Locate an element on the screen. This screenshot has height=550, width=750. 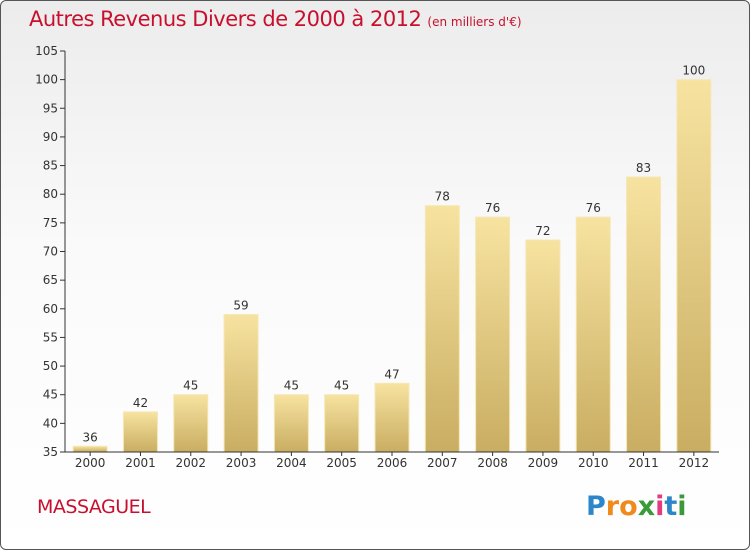
y-tick-label: 80 is located at coordinates (50, 194).